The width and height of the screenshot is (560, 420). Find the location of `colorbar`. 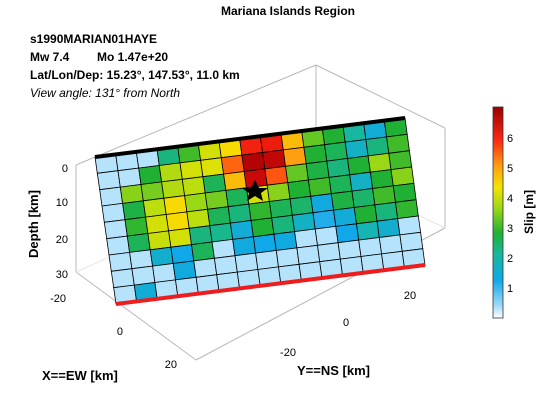

colorbar is located at coordinates (498, 212).